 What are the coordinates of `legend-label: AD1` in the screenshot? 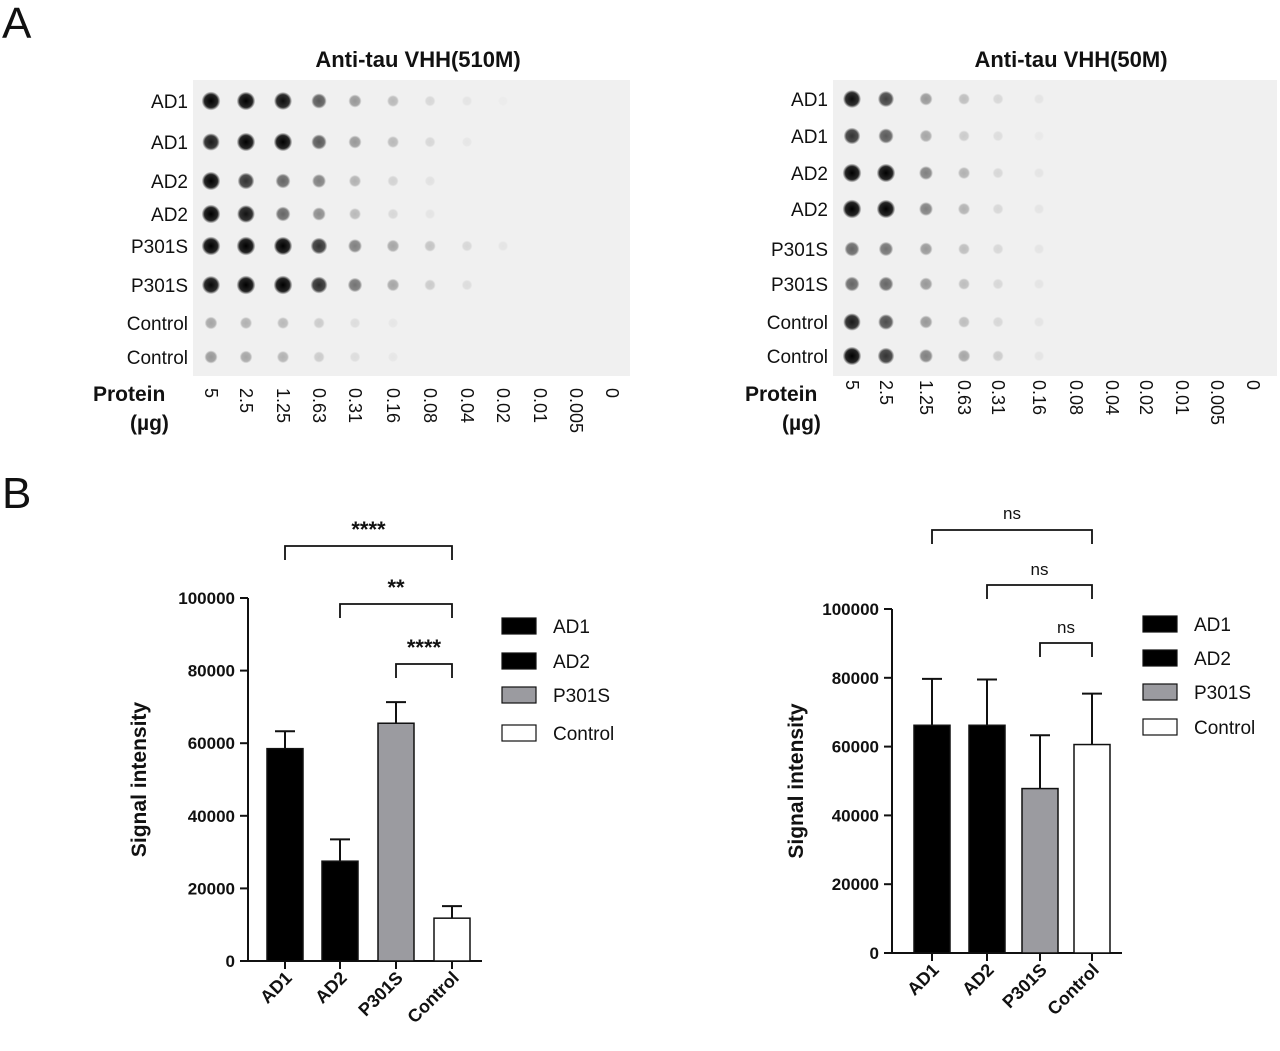 It's located at (1212, 625).